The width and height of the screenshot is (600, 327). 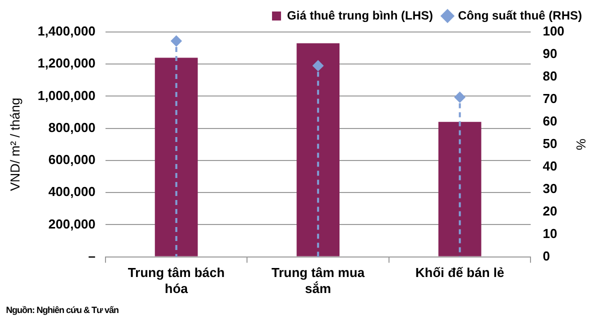 I want to click on category-label: hóa, so click(x=176, y=288).